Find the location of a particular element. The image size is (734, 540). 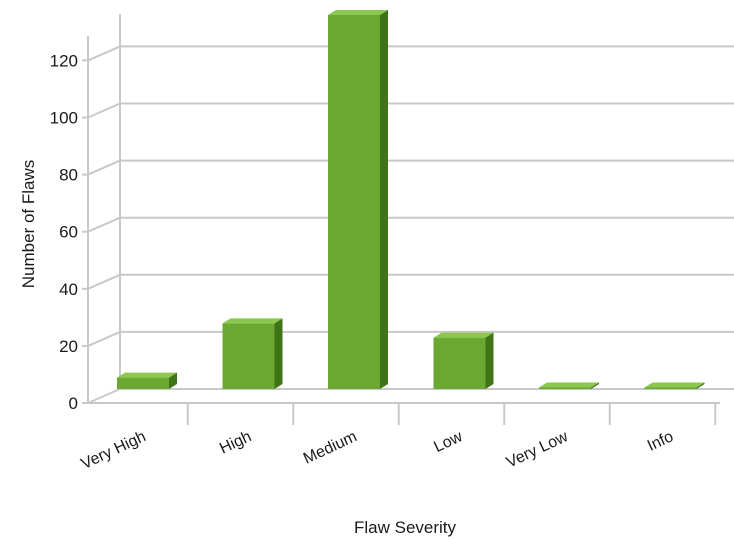

y-tick-label: 40 is located at coordinates (68, 289).